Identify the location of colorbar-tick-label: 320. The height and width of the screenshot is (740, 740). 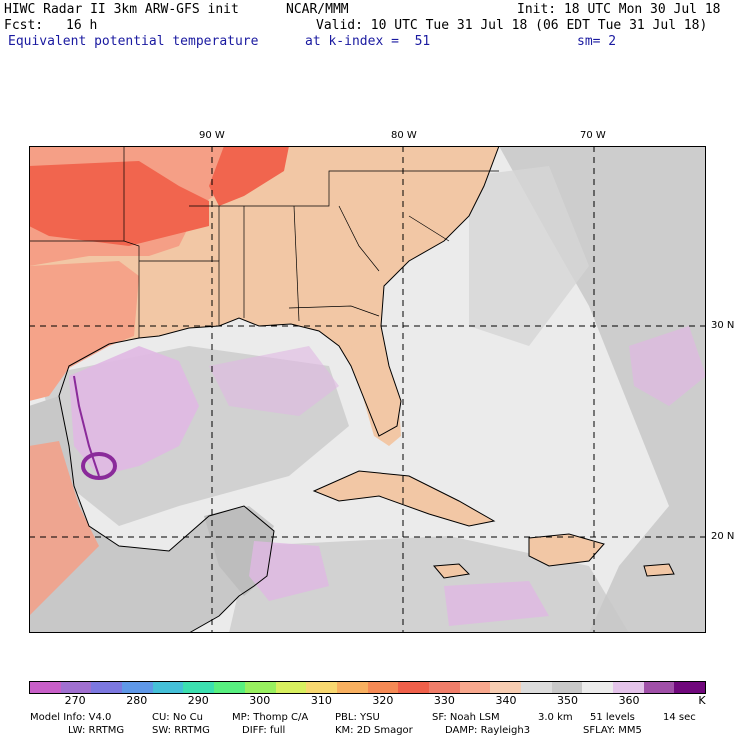
(383, 700).